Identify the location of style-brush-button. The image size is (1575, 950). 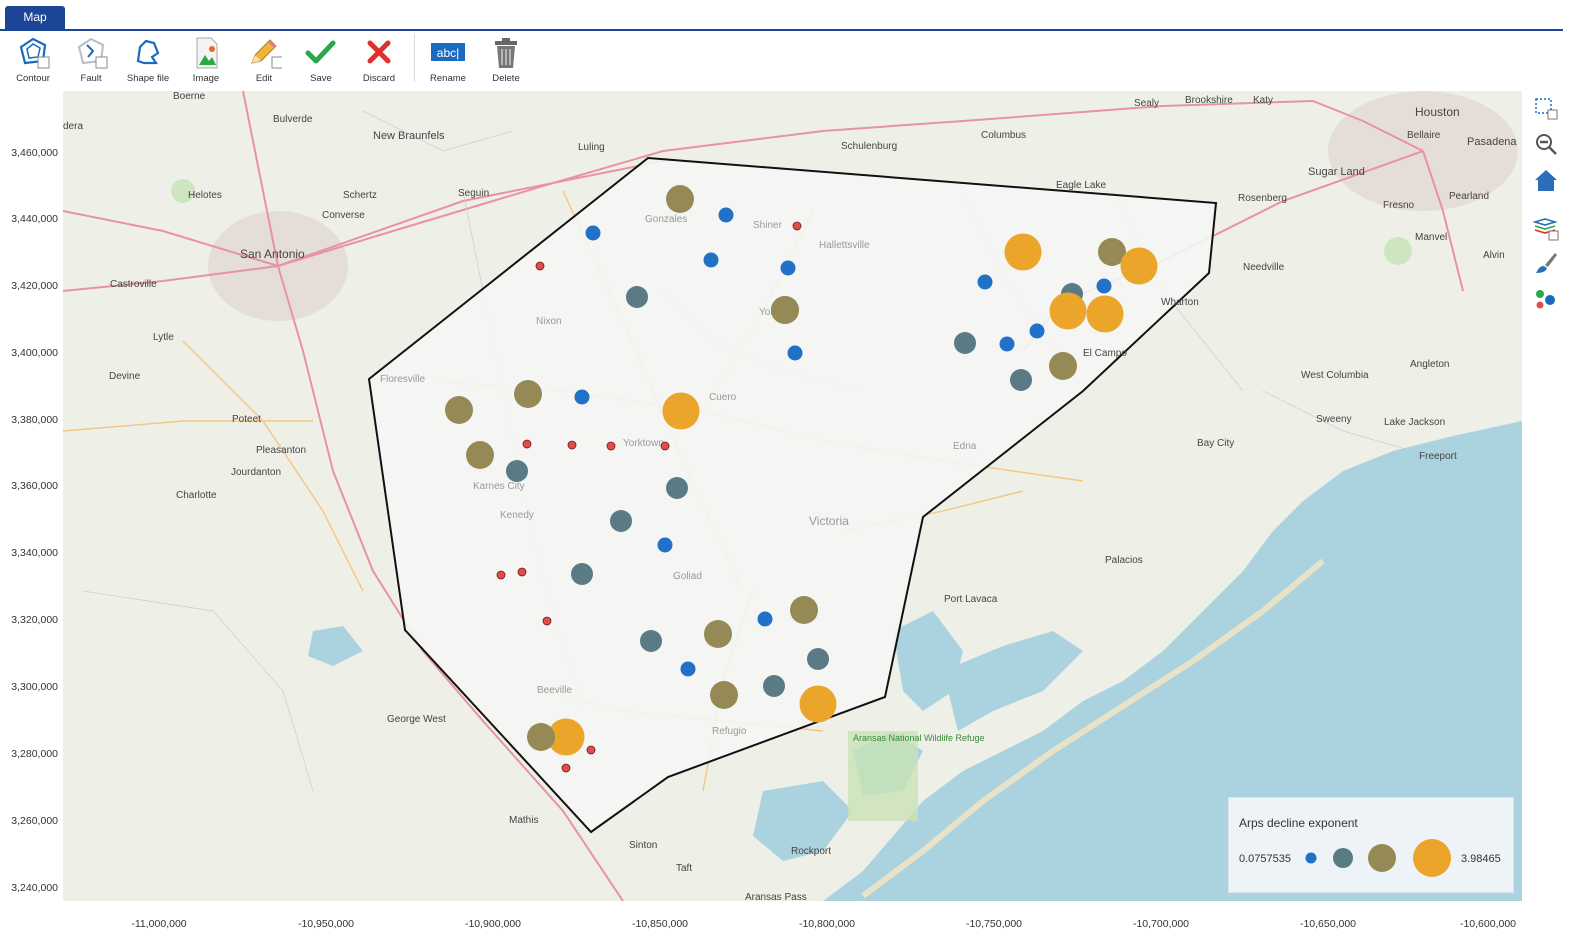
(1546, 263).